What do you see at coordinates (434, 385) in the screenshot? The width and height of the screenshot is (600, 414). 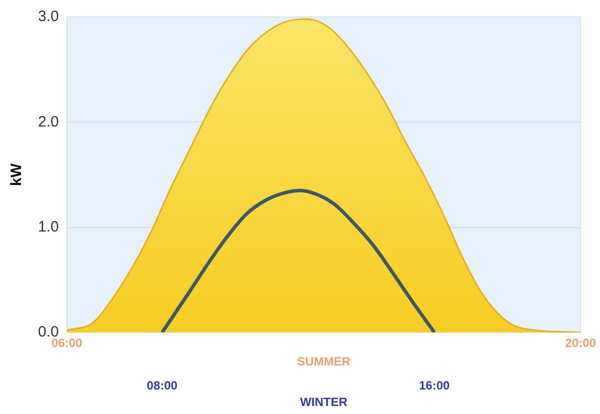 I see `x2-tick-label: 16:00` at bounding box center [434, 385].